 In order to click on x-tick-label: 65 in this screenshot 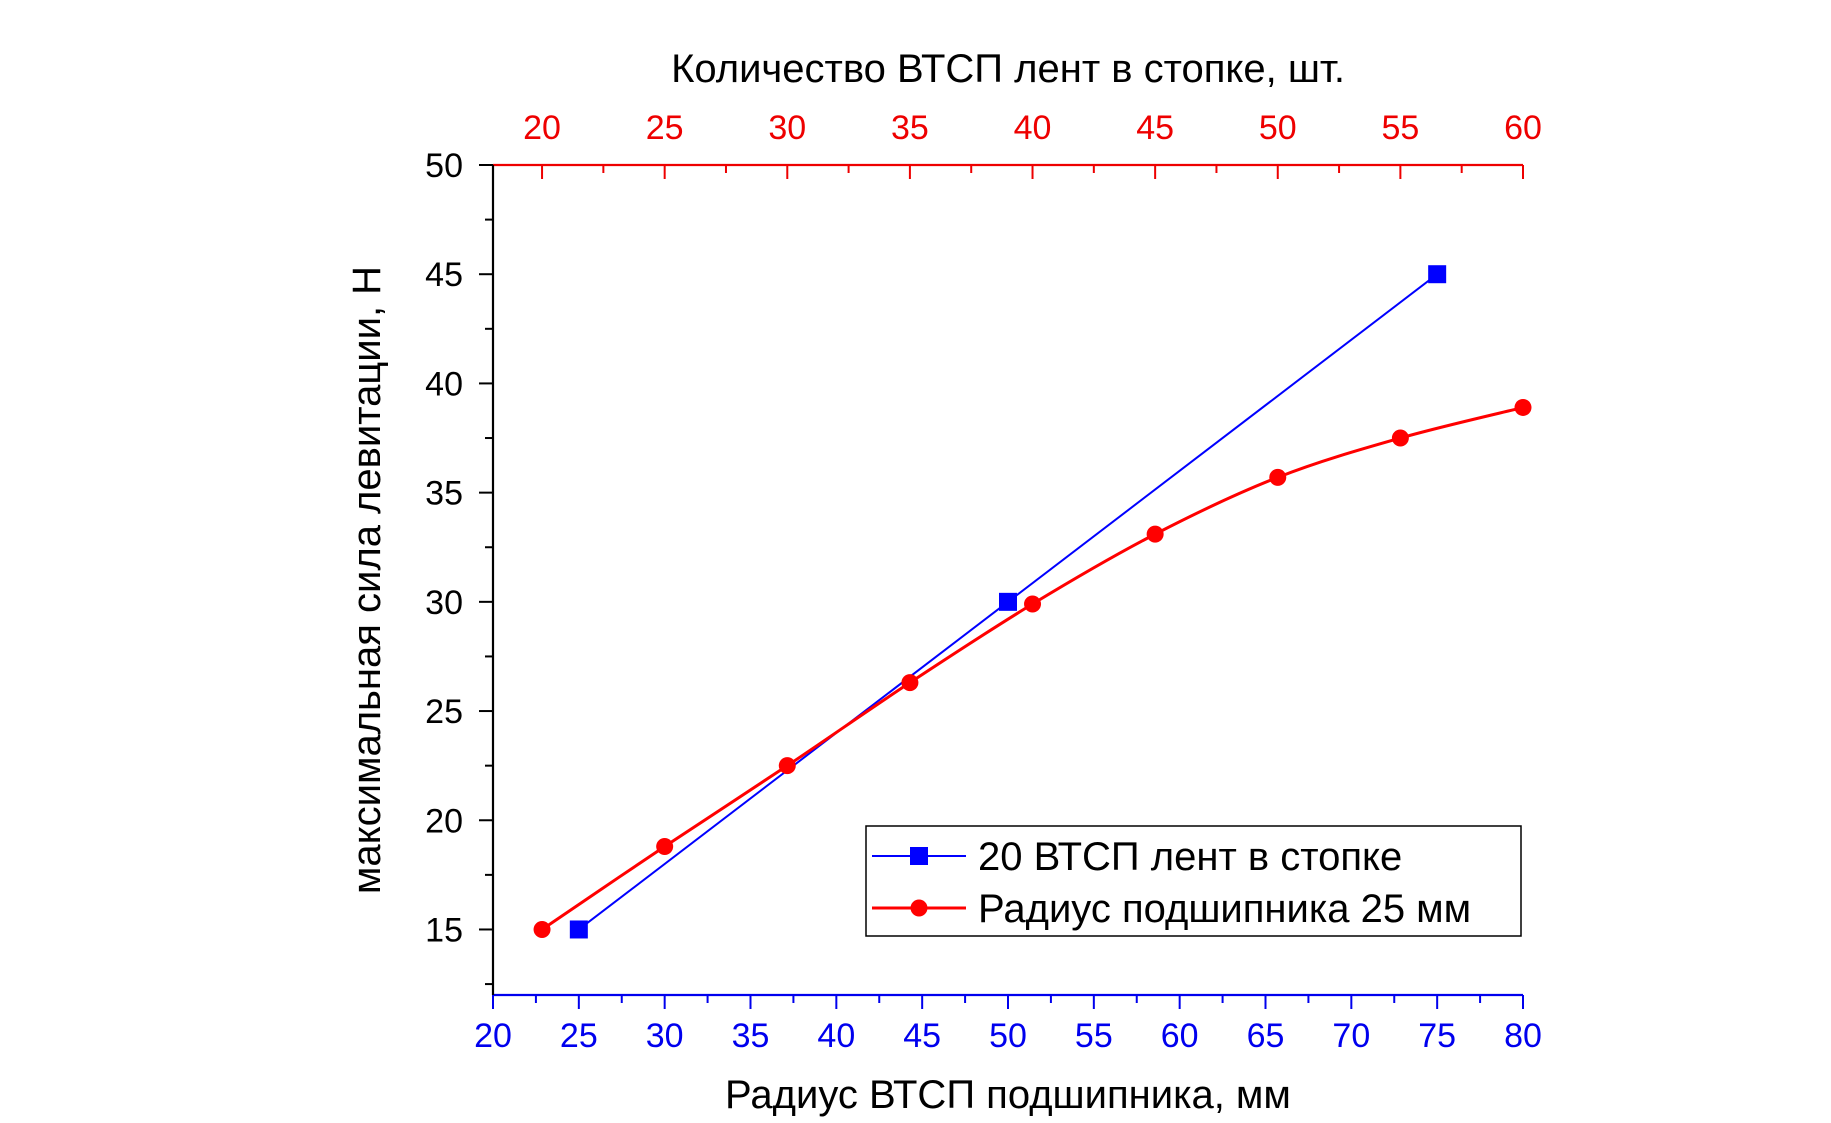, I will do `click(1266, 1036)`.